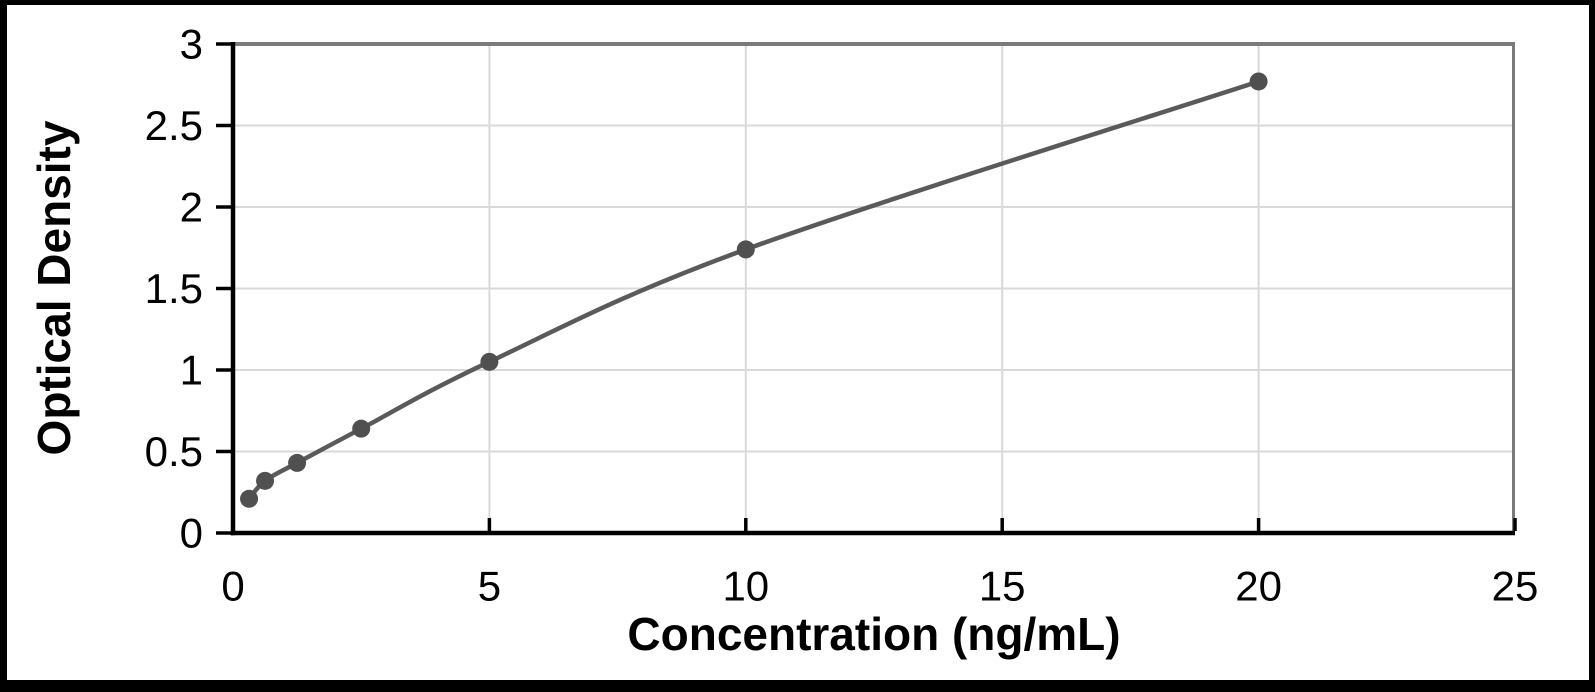 The width and height of the screenshot is (1595, 692). Describe the element at coordinates (1513, 287) in the screenshot. I see `plot-border-right` at that location.